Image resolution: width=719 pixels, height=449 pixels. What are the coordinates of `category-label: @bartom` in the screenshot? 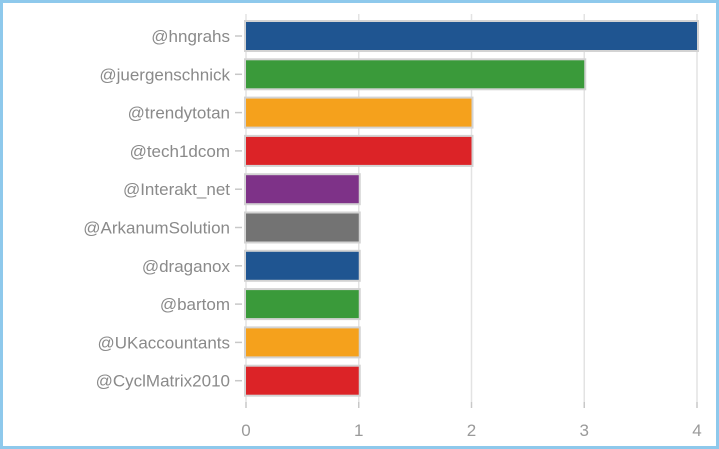 It's located at (195, 304).